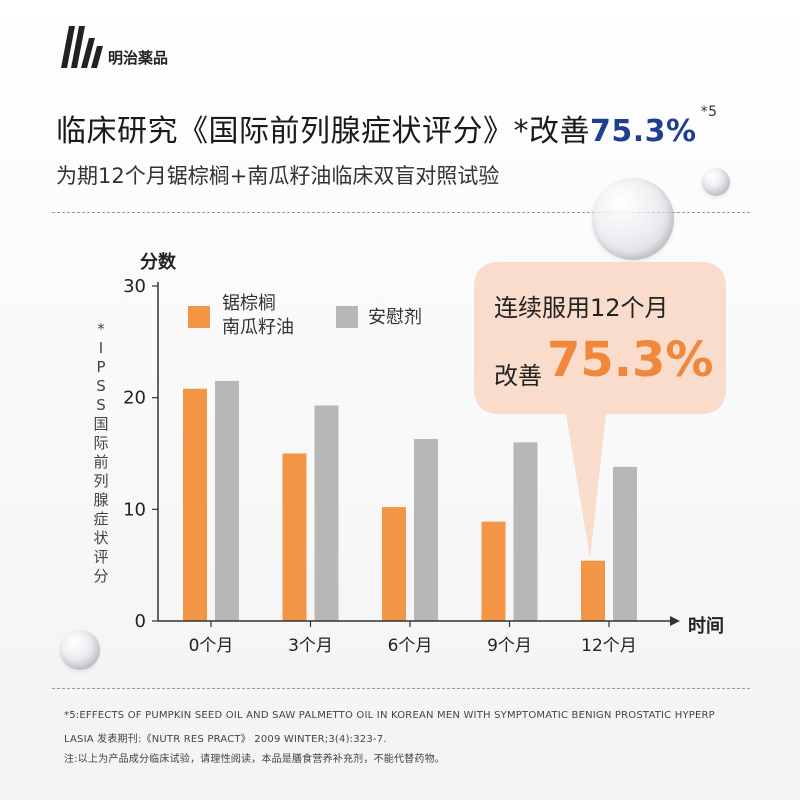 The image size is (800, 800). I want to click on x-tick-label: 12个月, so click(609, 646).